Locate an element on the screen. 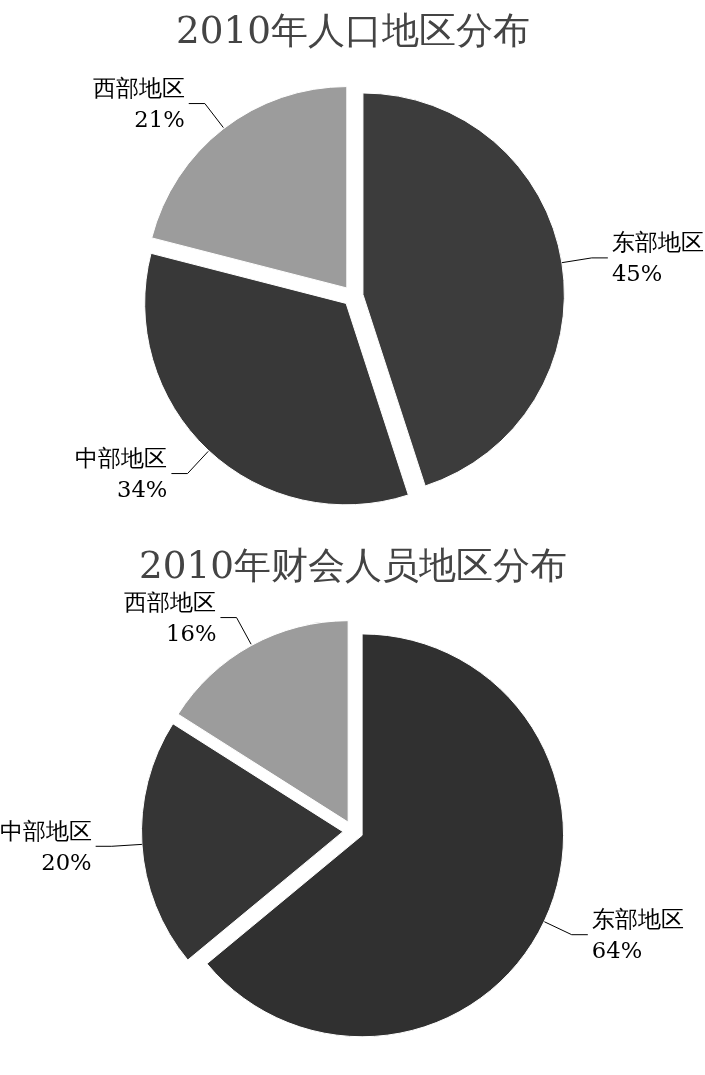  data-label: 20% is located at coordinates (66, 861).